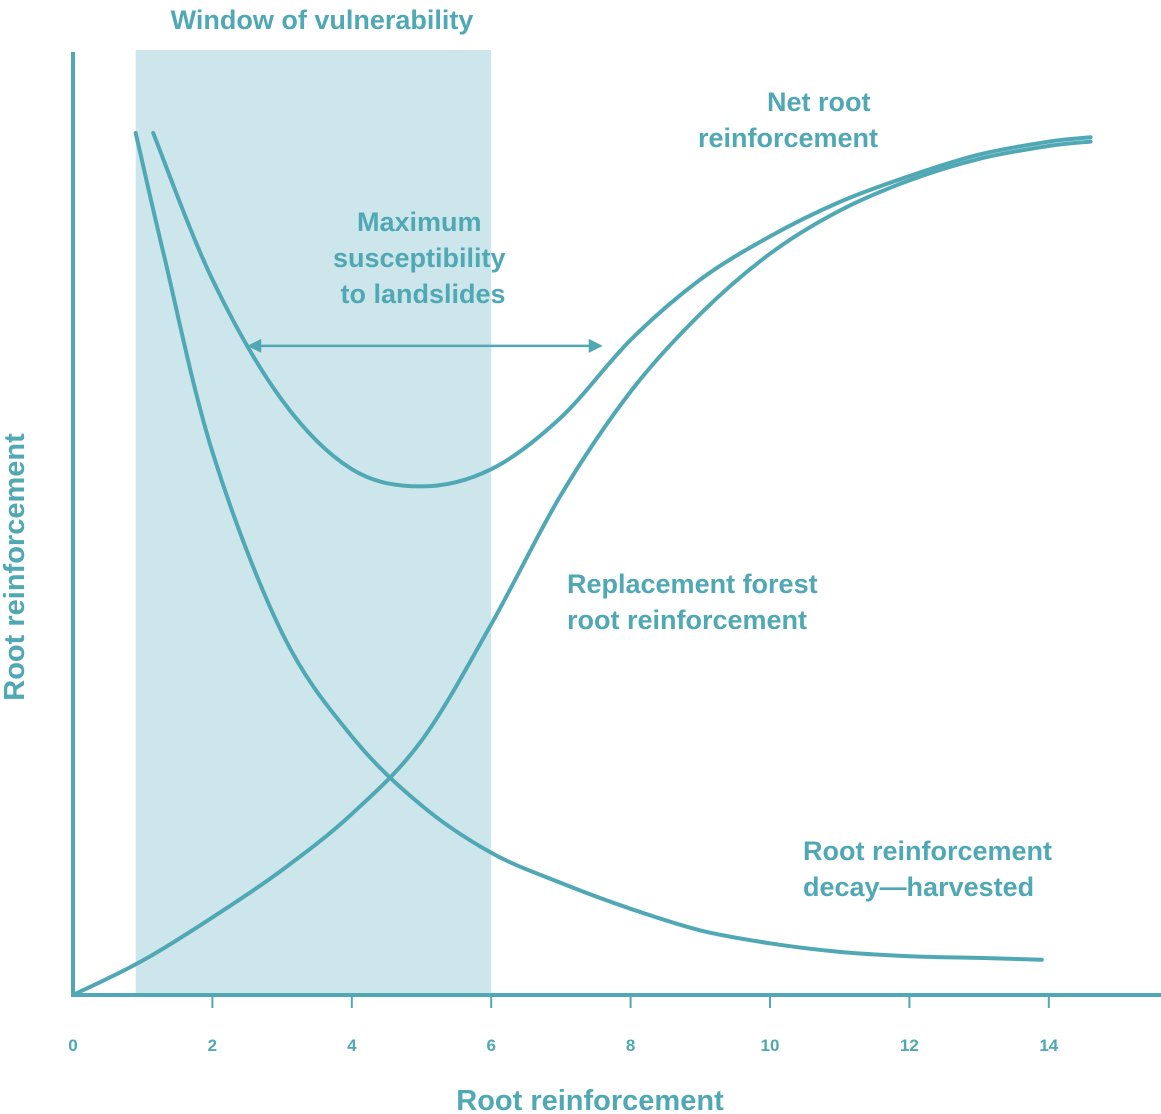 The width and height of the screenshot is (1161, 1114). Describe the element at coordinates (692, 584) in the screenshot. I see `replacement-forest-label-line: Replacement forest` at that location.